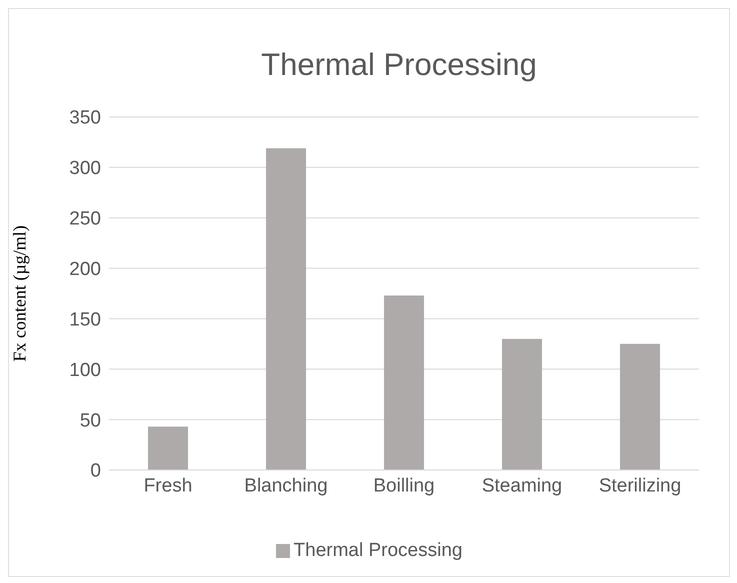 This screenshot has width=737, height=583. I want to click on y-tick-label: 0, so click(95, 471).